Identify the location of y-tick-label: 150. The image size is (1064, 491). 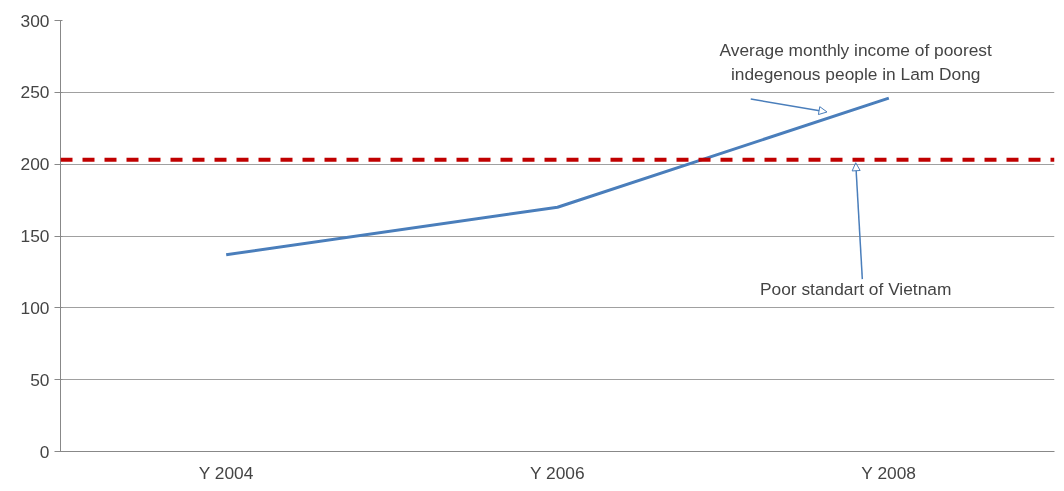
(35, 236).